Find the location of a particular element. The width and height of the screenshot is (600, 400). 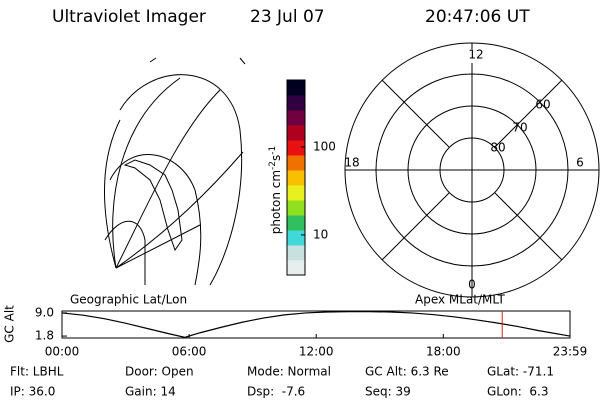

ring-label: 60 is located at coordinates (542, 105).